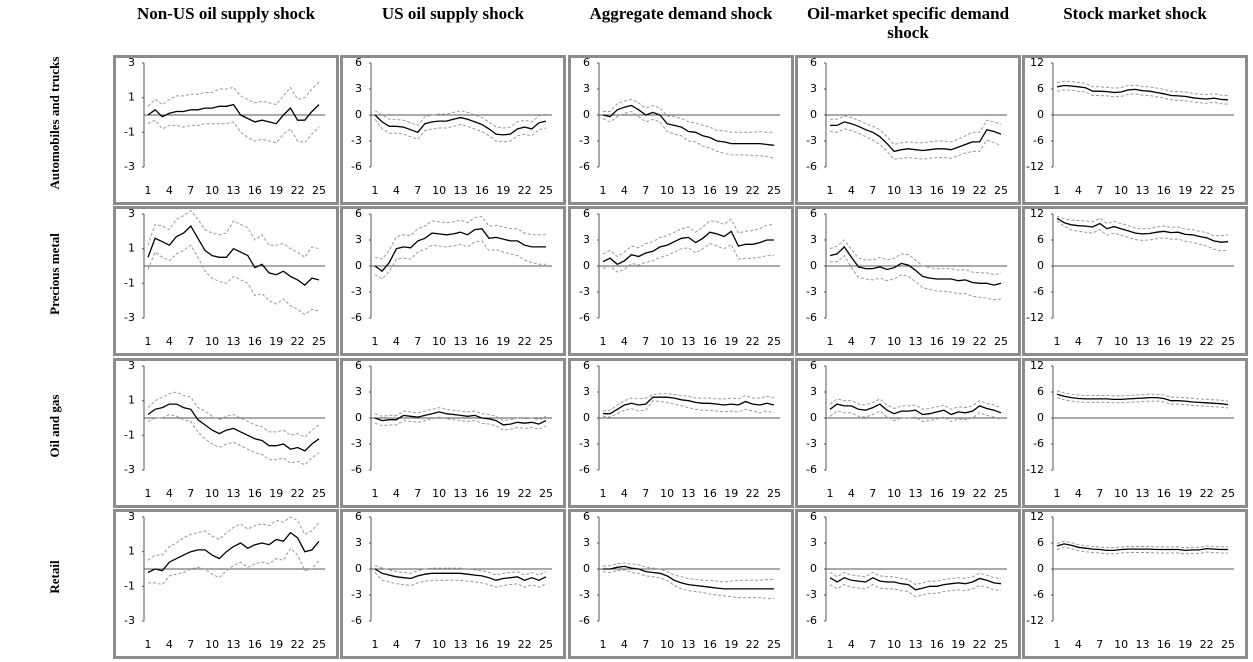  Describe the element at coordinates (908, 23) in the screenshot. I see `column-title: Oil-market specific demand shock` at that location.